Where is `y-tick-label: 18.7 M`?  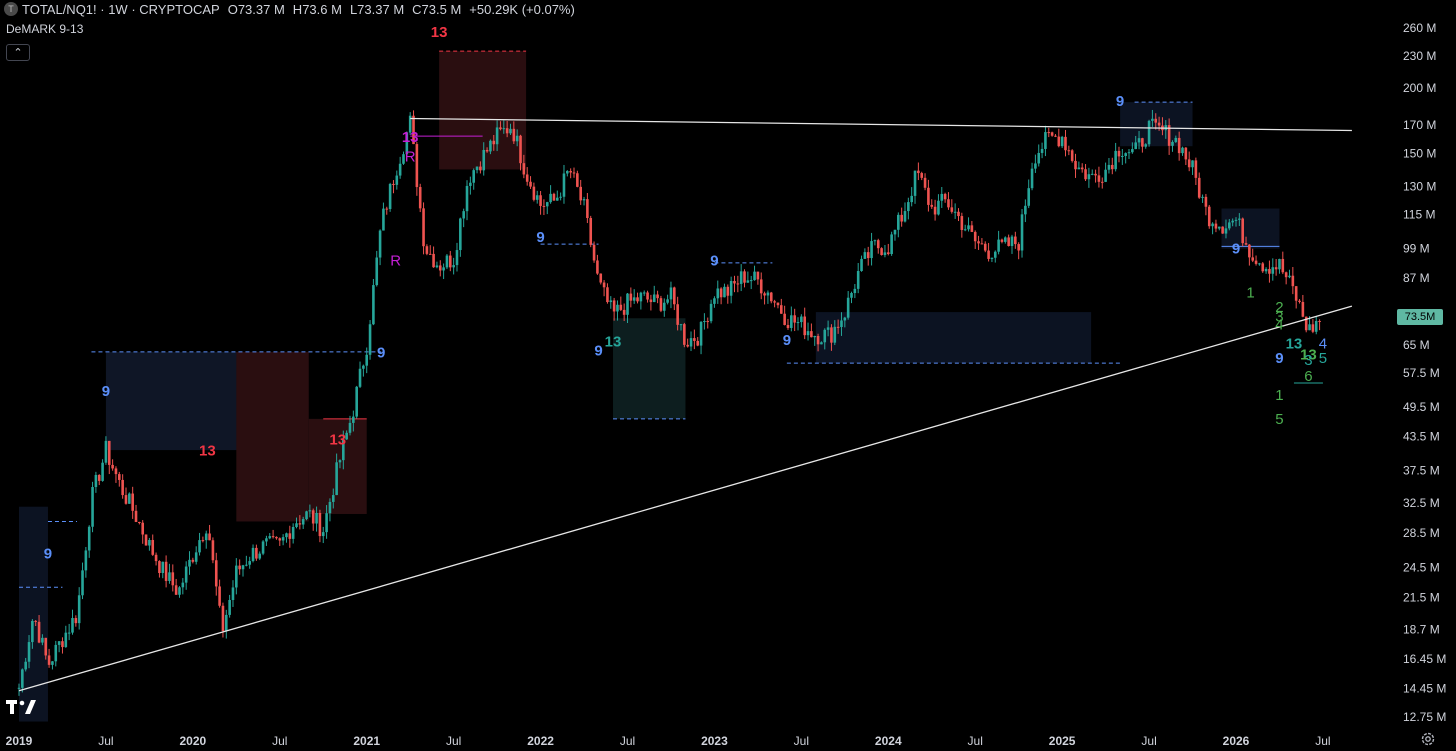 y-tick-label: 18.7 M is located at coordinates (1421, 629).